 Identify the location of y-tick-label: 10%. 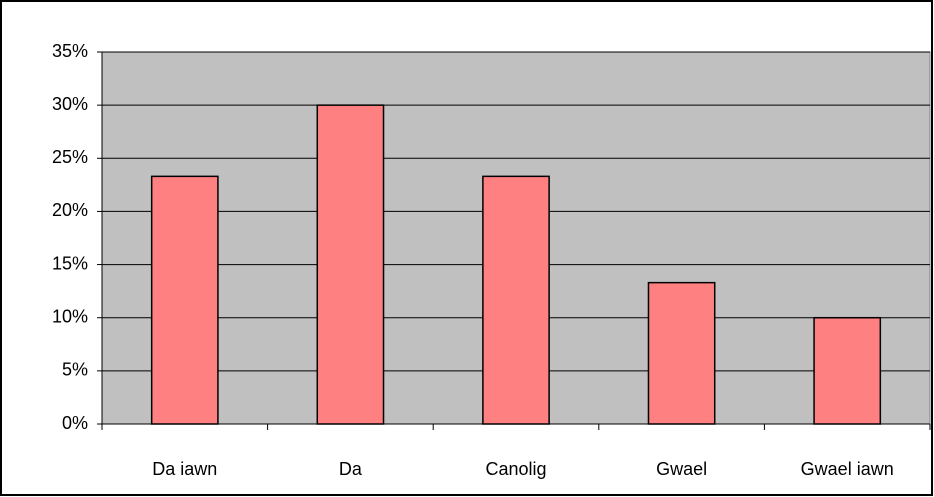
(70, 316).